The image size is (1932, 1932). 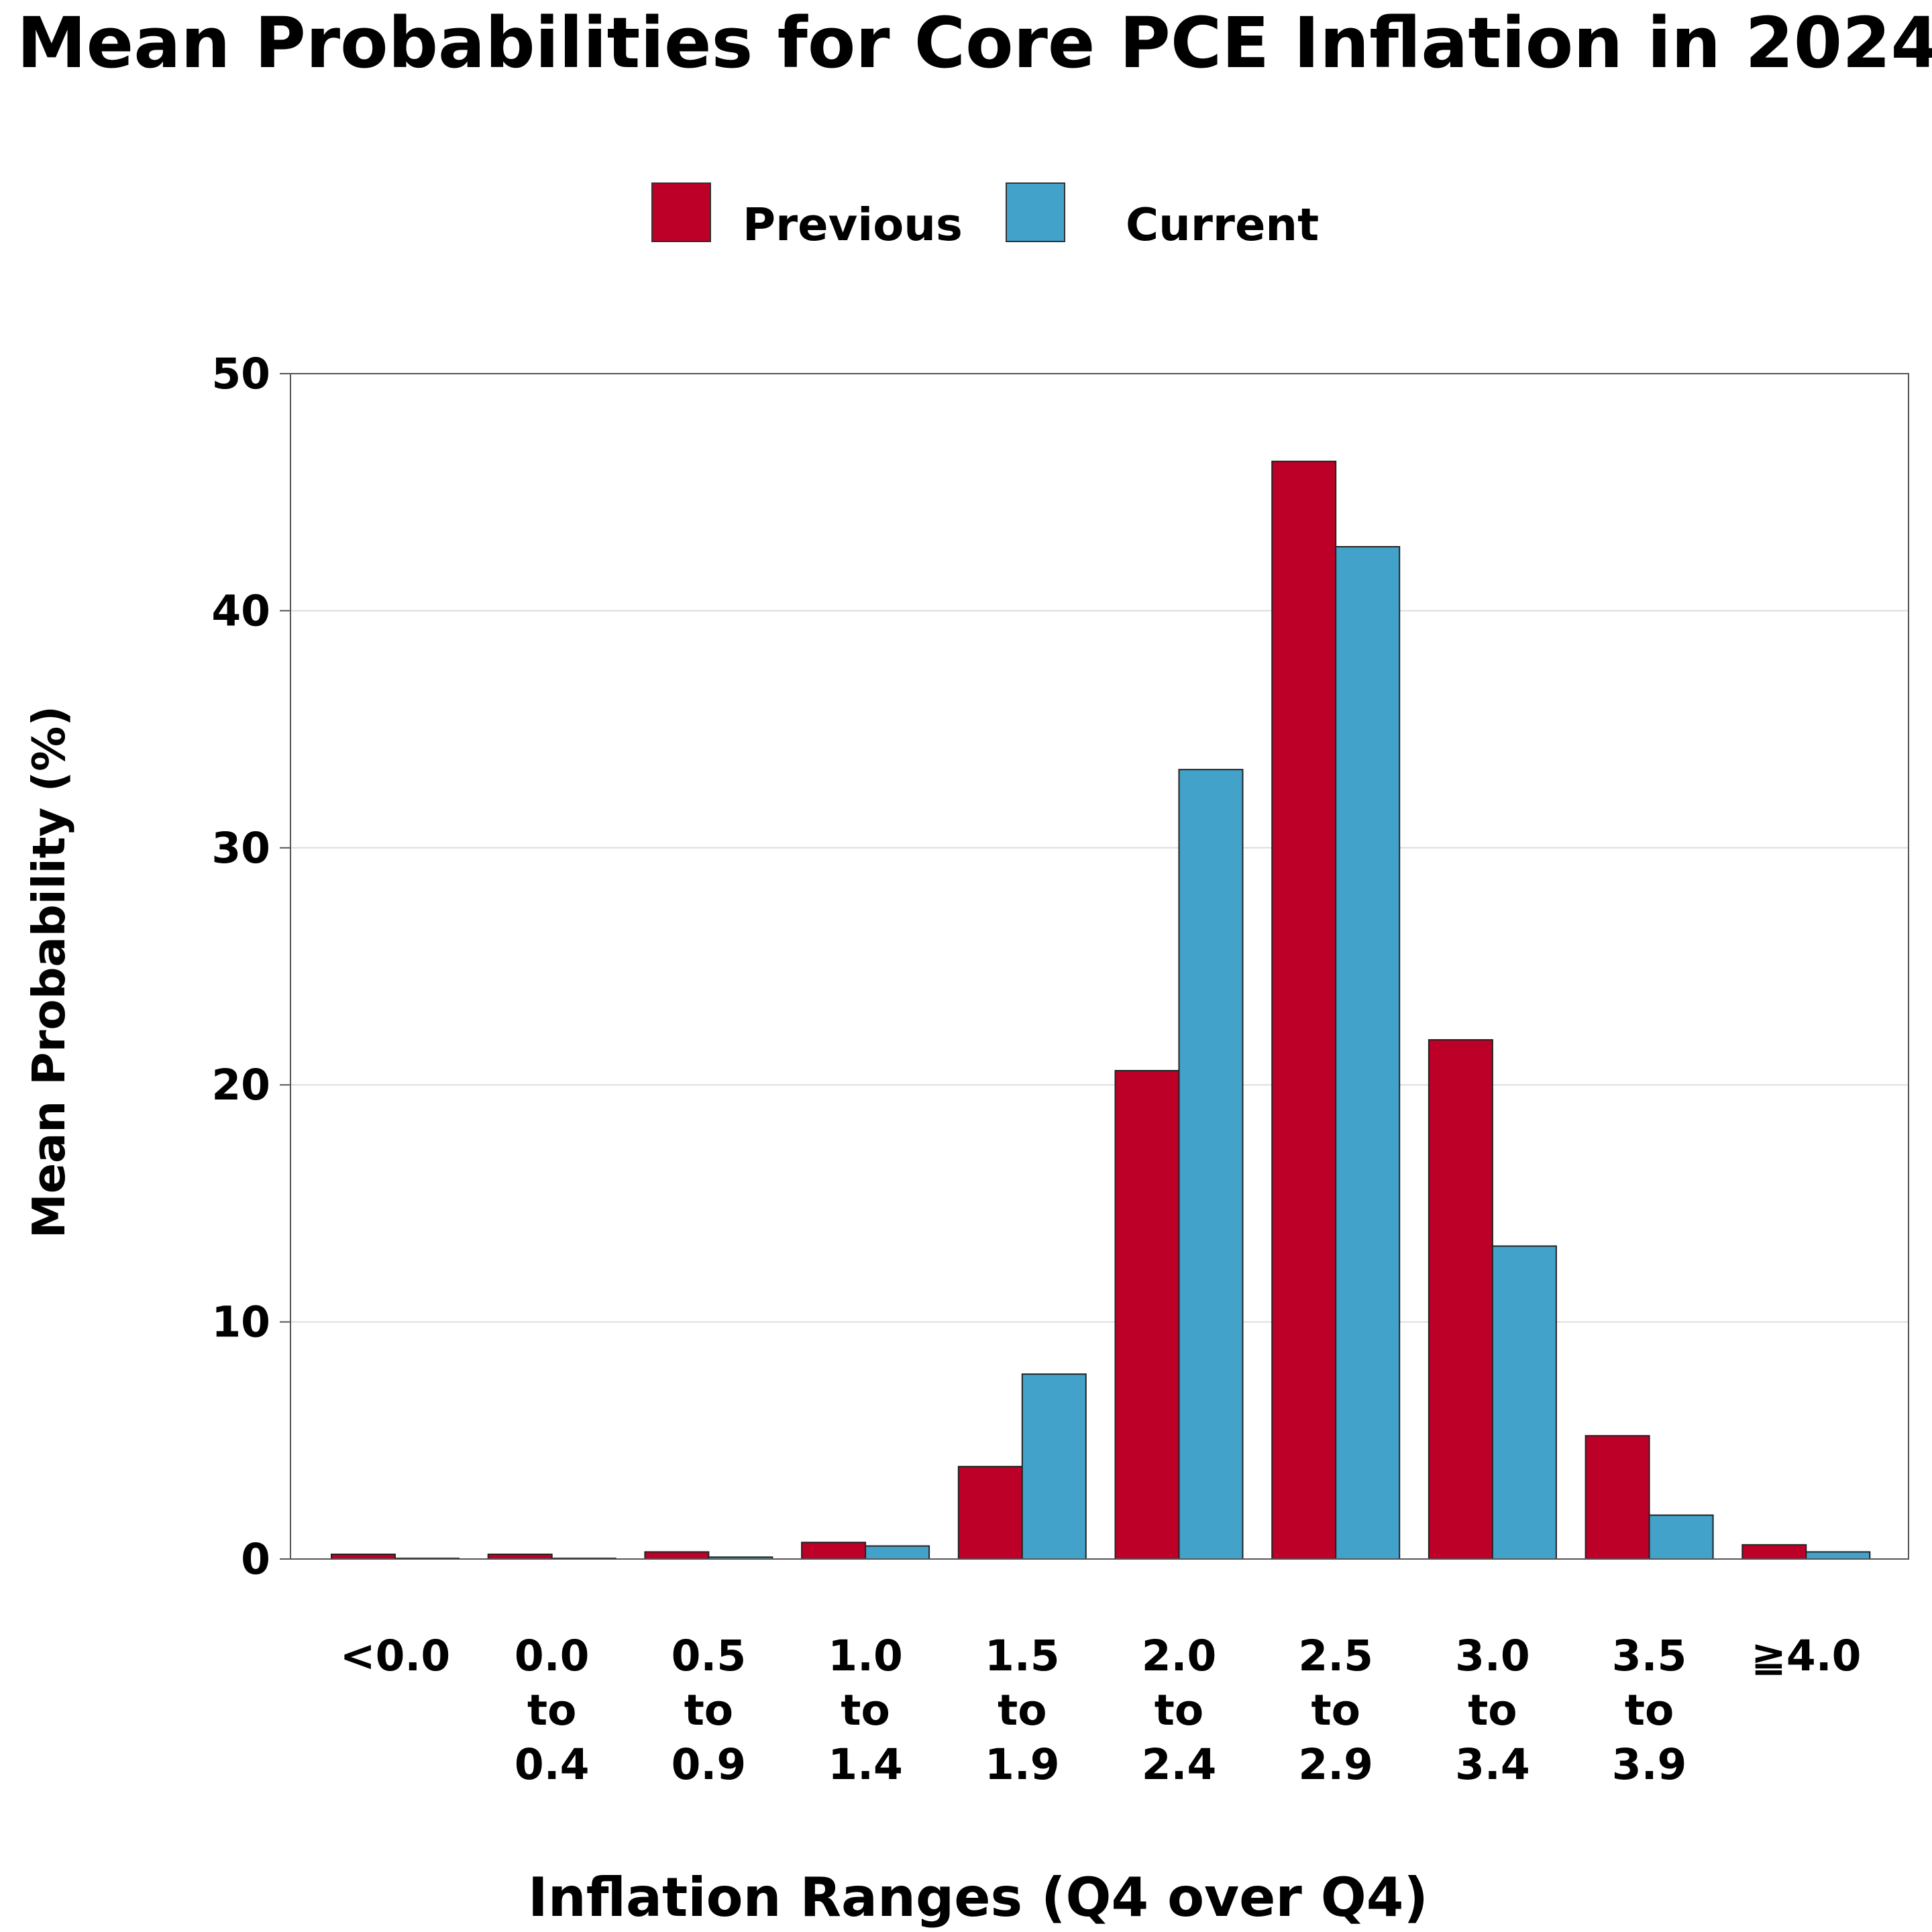 What do you see at coordinates (709, 1655) in the screenshot?
I see `x-tick-label: 0.5` at bounding box center [709, 1655].